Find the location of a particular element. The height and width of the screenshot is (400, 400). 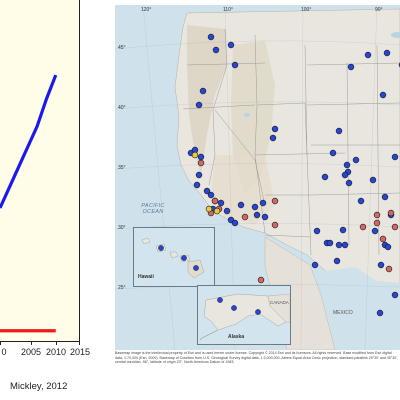

longitude-label: 90° is located at coordinates (379, 10).